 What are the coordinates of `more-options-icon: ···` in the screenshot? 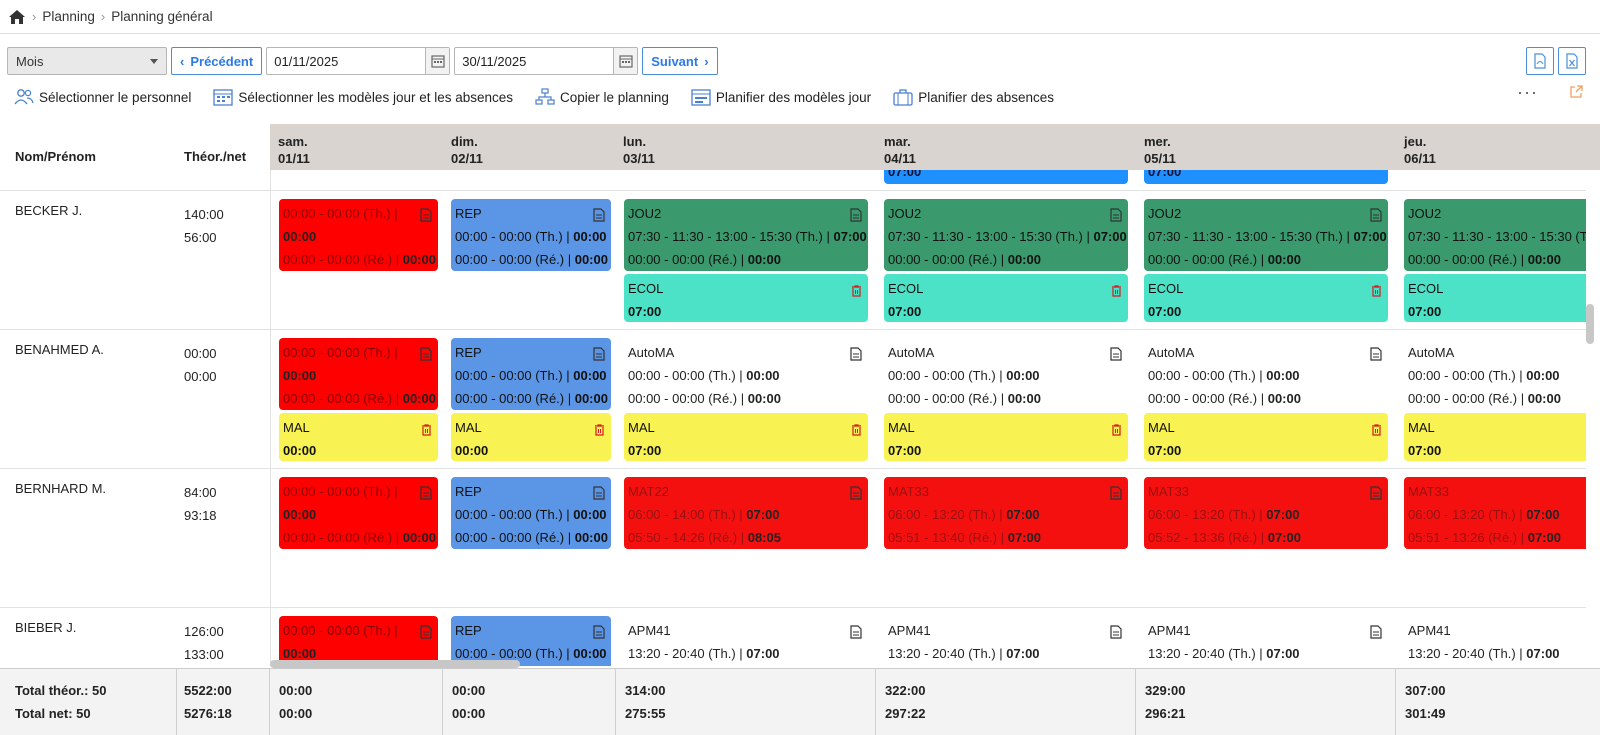 It's located at (1527, 92).